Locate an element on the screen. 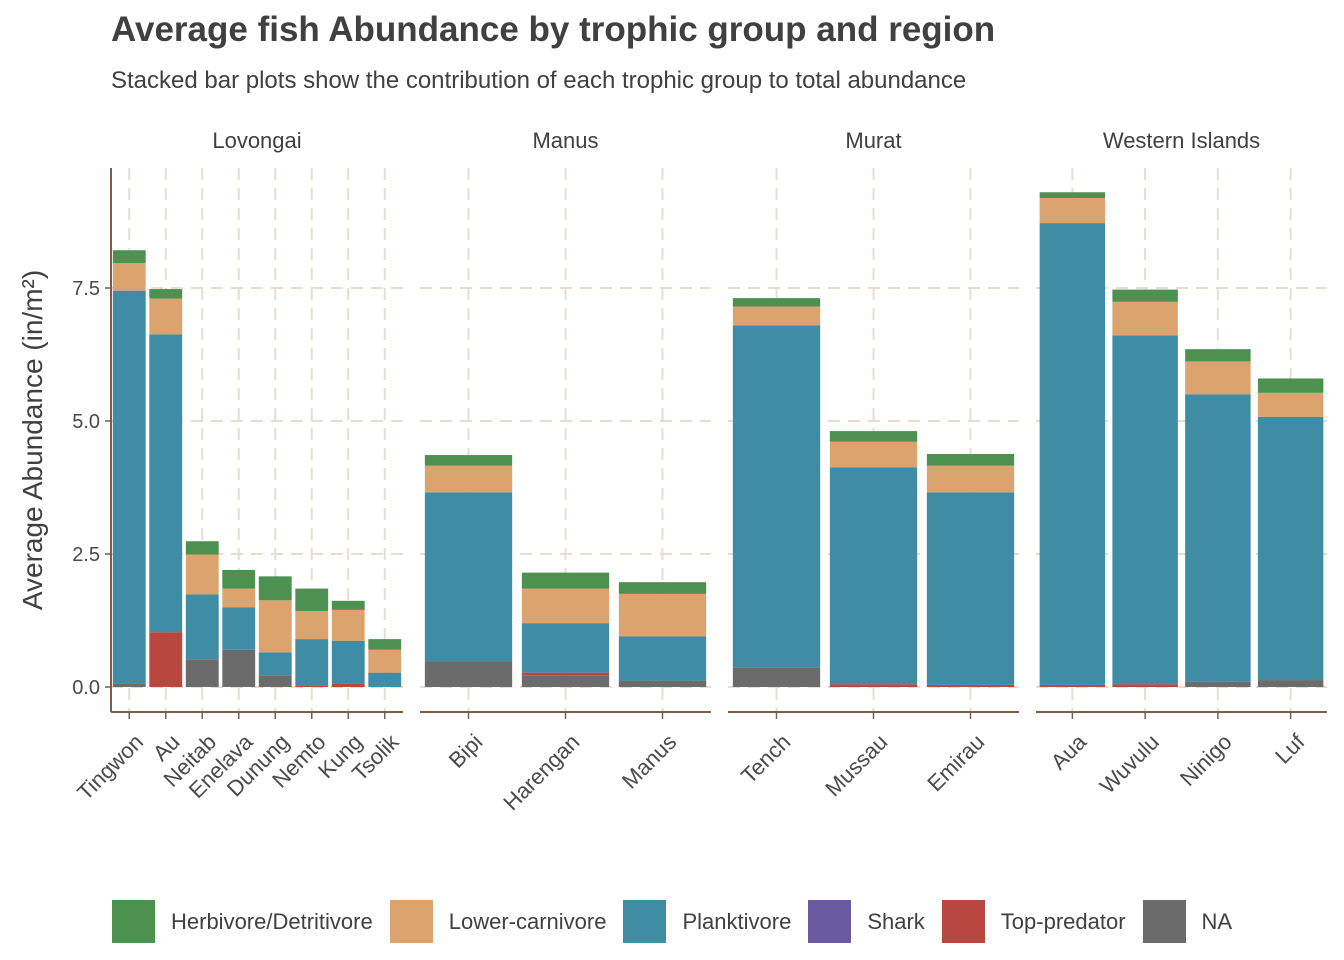  bar-wuvulu-planktivore is located at coordinates (1145, 510).